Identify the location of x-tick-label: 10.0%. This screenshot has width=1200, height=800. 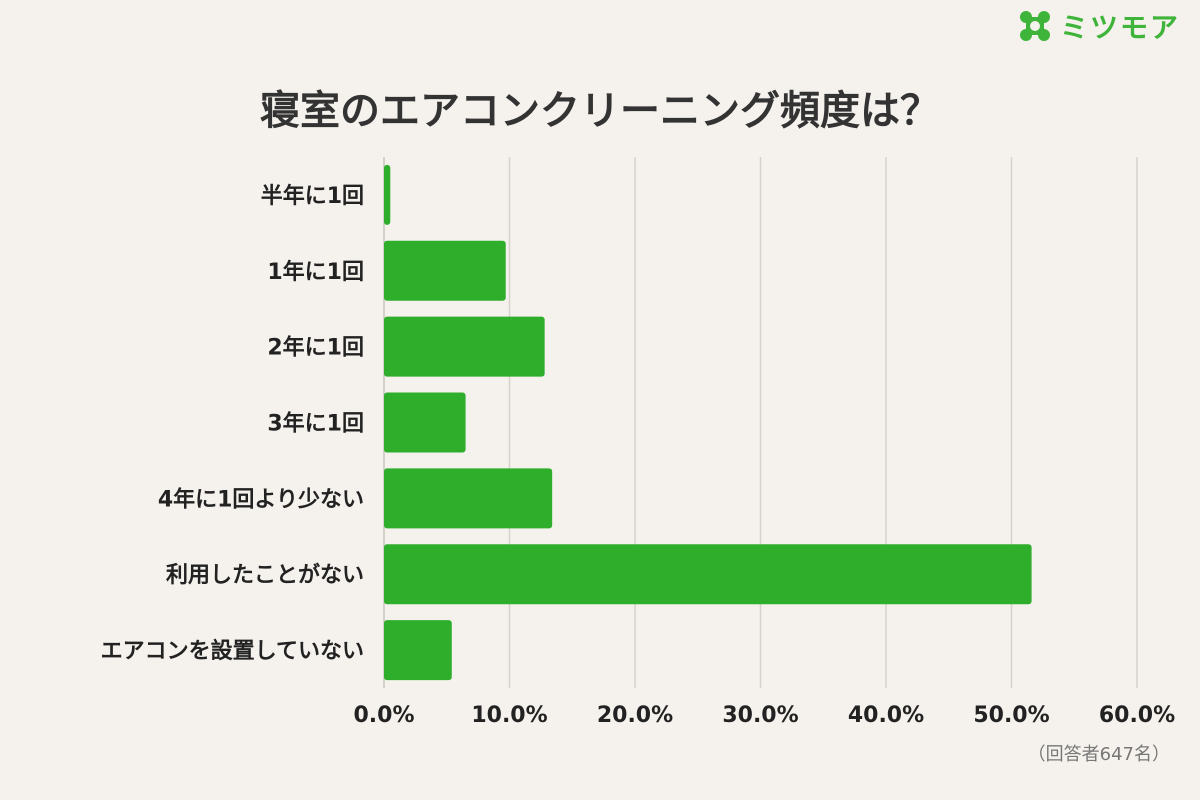
(509, 715).